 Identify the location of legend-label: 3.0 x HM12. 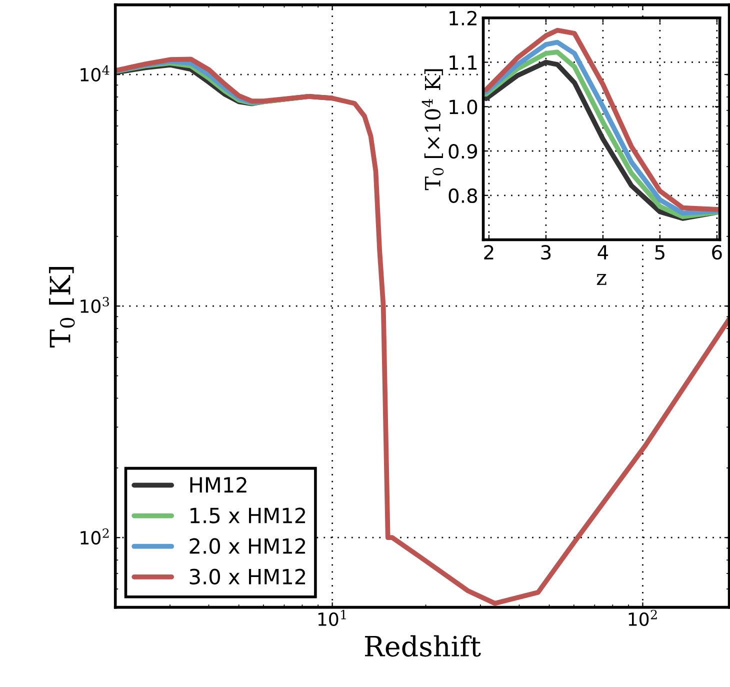
(248, 576).